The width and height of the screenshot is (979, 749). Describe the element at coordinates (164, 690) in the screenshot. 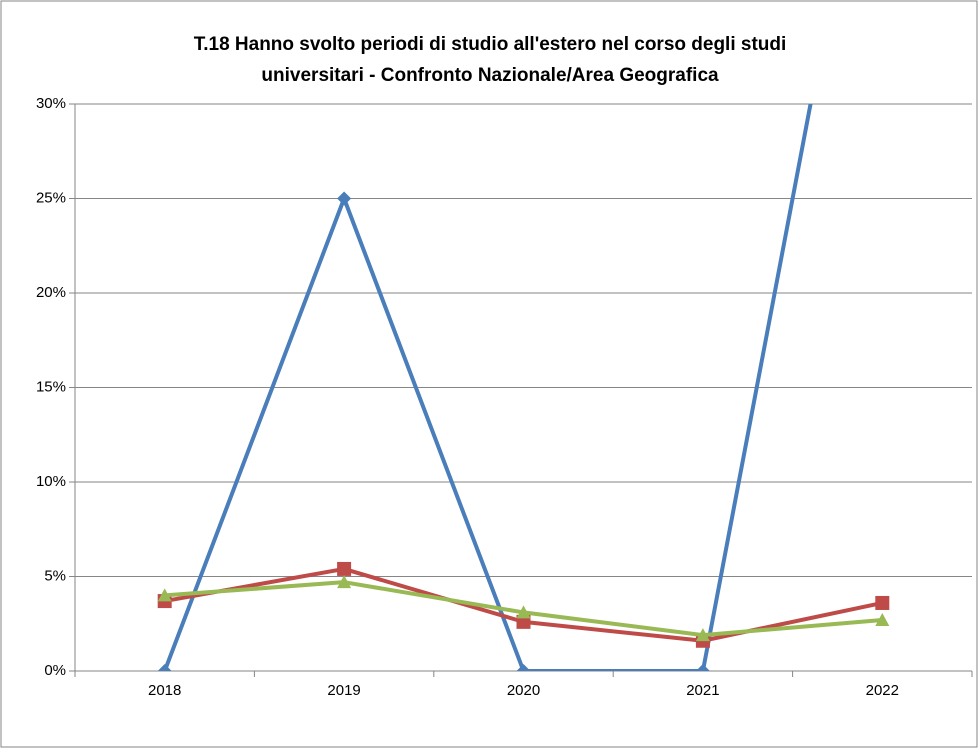

I see `x-tick-label: 2018` at that location.